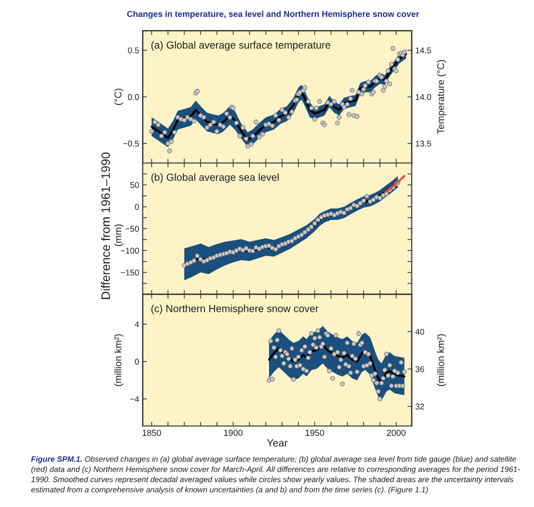 This screenshot has height=507, width=534. Describe the element at coordinates (133, 97) in the screenshot. I see `y-tick-label: 0.0` at that location.